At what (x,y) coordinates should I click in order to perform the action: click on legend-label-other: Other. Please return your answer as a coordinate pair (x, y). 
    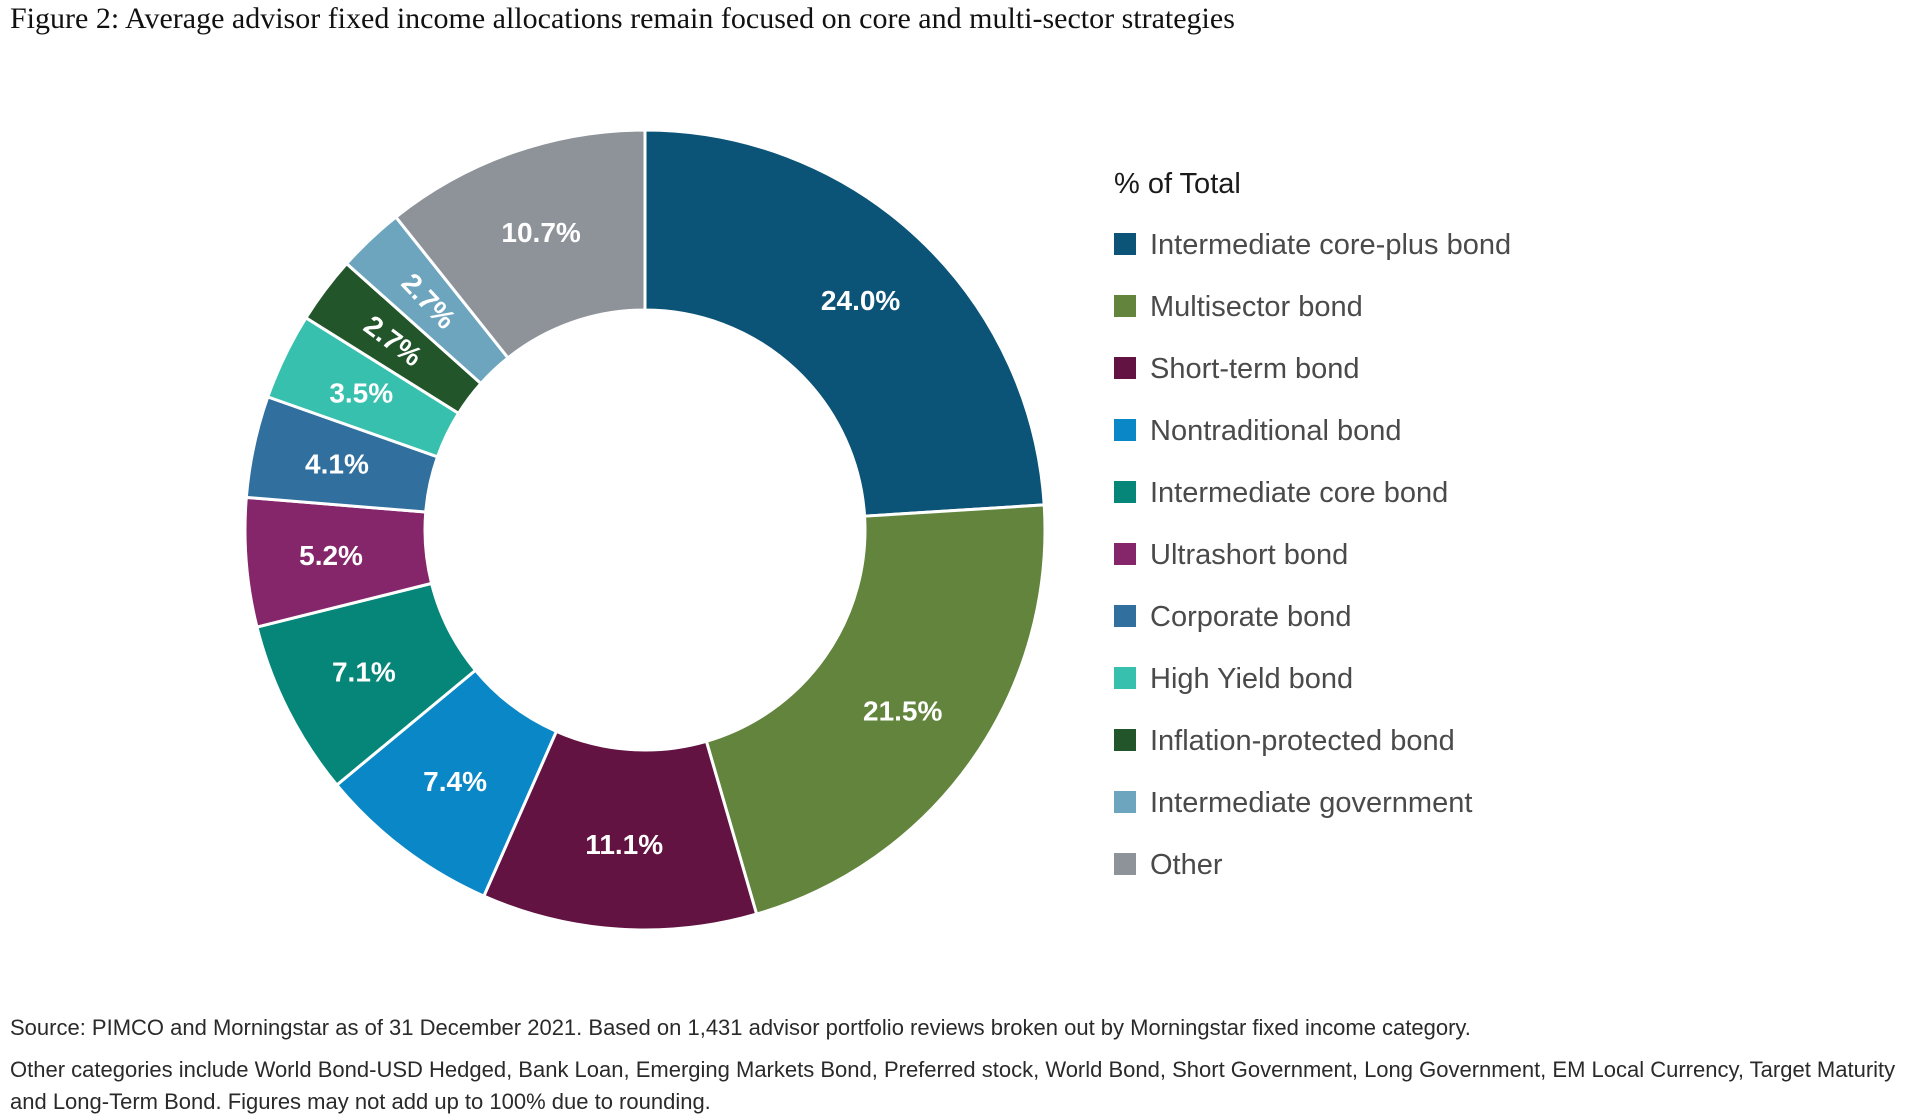
    Looking at the image, I should click on (1186, 865).